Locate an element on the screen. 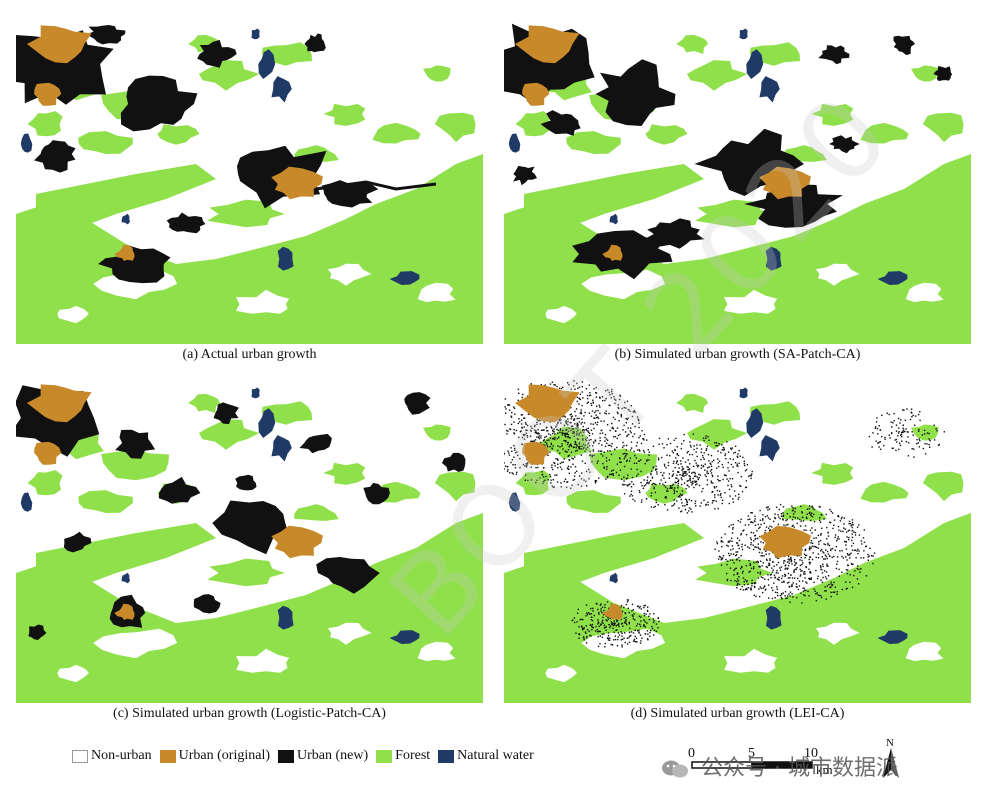 The width and height of the screenshot is (991, 804). natural-water is located at coordinates (267, 423).